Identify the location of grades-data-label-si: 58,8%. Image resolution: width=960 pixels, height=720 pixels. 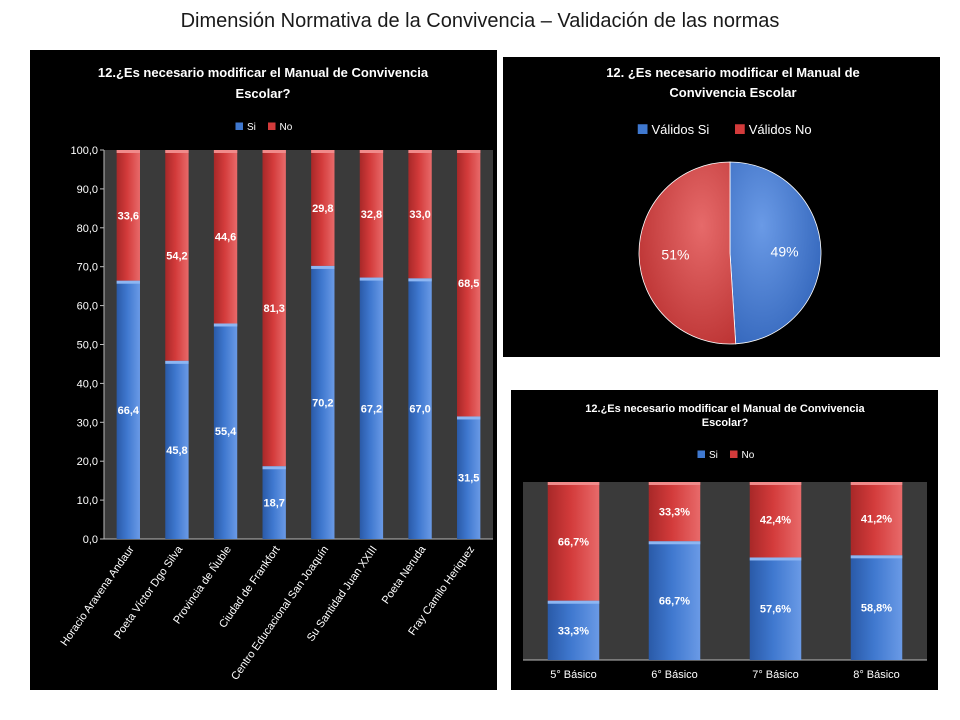
(876, 609).